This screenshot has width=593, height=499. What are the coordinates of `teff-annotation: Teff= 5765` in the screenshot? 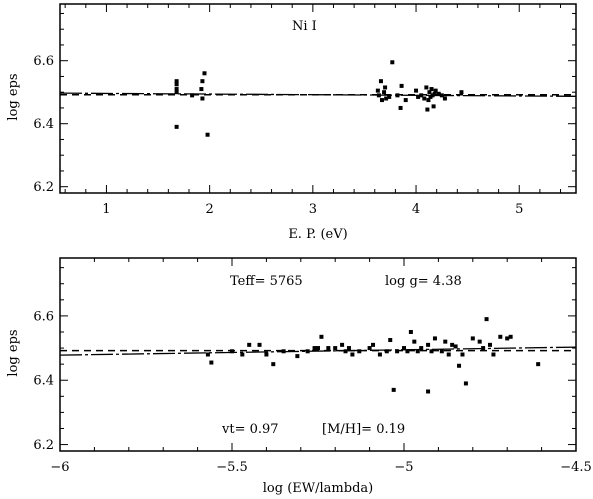 It's located at (266, 281).